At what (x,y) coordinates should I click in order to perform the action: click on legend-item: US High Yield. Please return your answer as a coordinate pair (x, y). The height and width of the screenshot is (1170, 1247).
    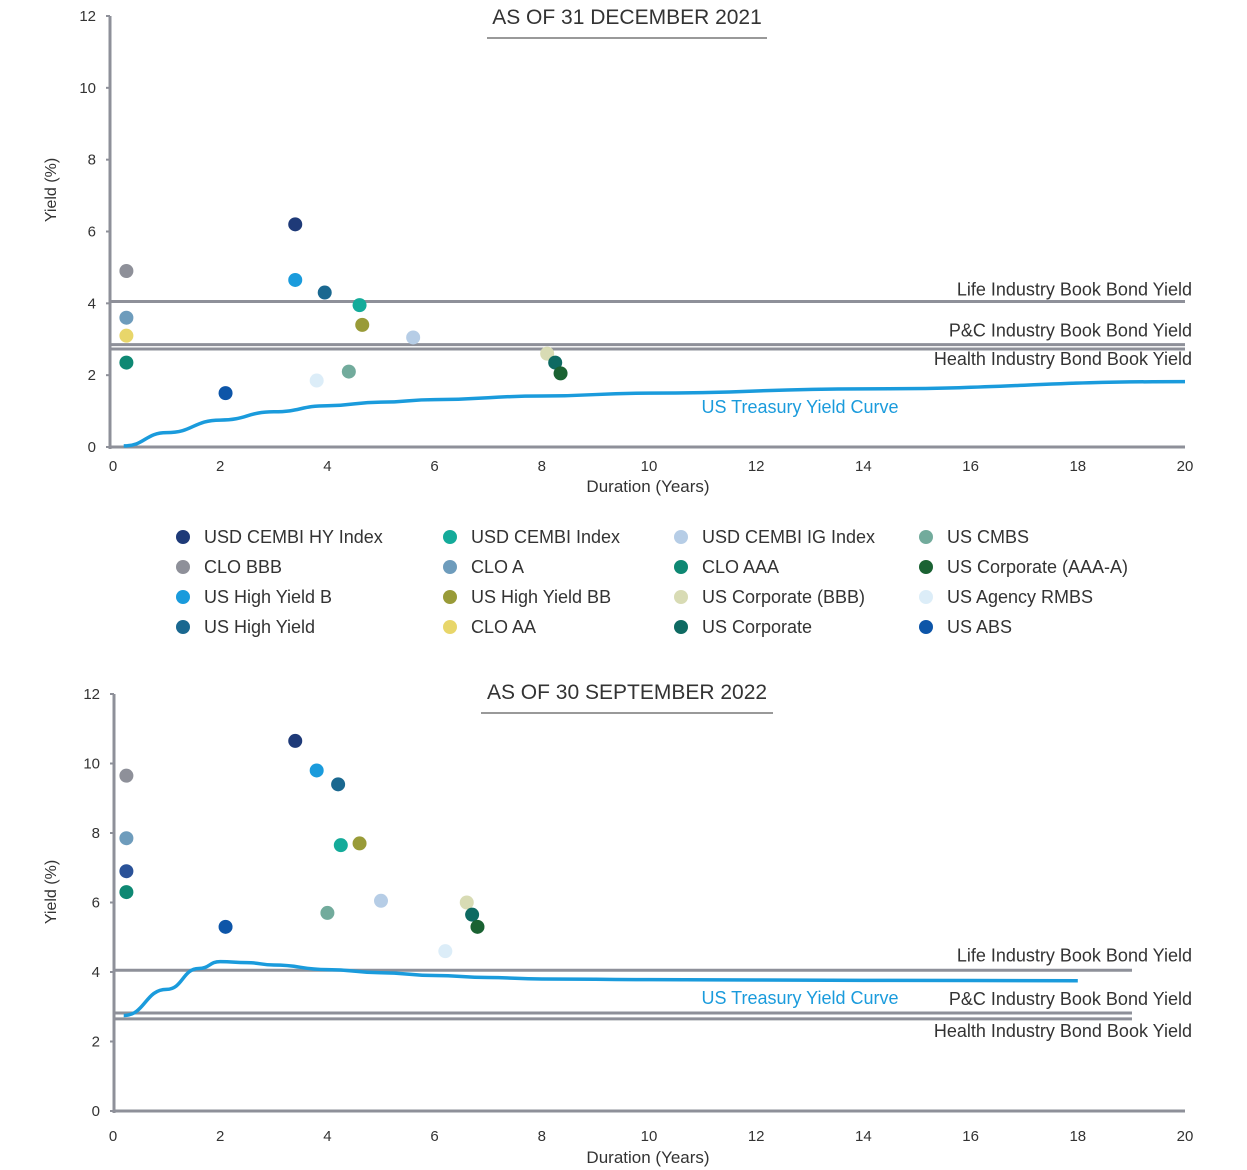
    Looking at the image, I should click on (305, 627).